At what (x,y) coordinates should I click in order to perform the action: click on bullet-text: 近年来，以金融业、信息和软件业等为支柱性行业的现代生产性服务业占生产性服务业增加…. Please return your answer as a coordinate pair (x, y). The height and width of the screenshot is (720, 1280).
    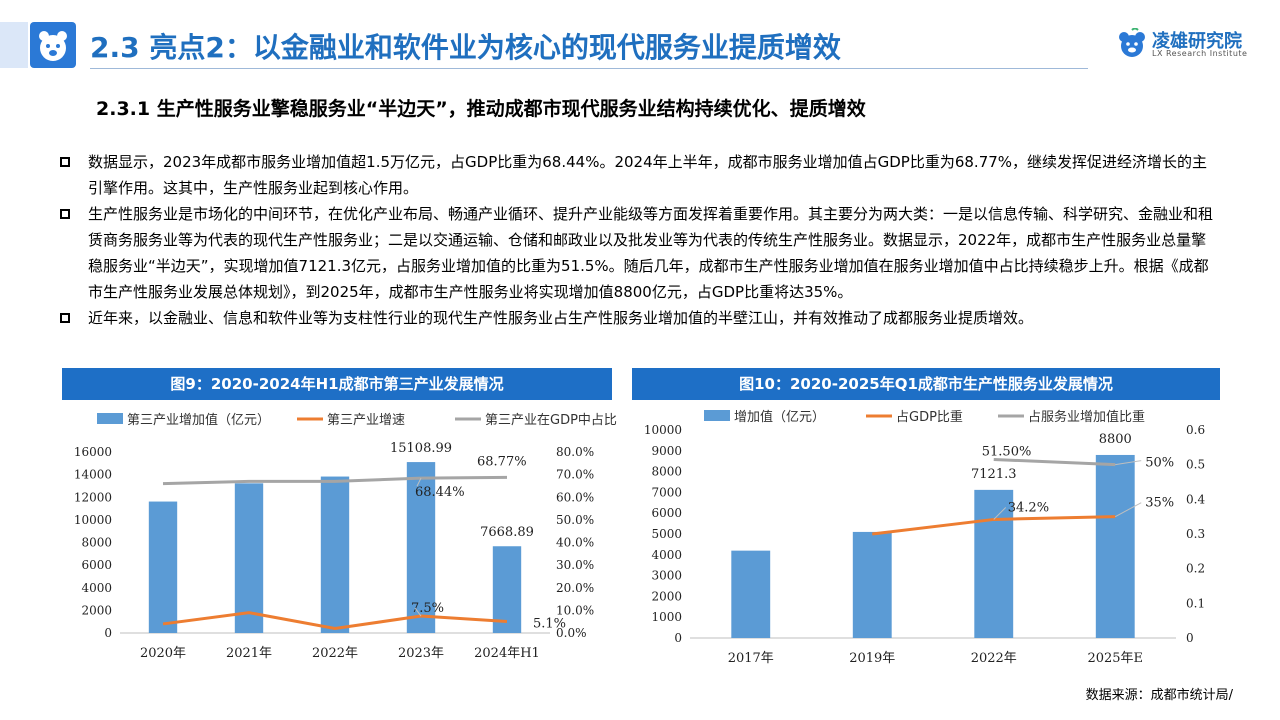
    Looking at the image, I should click on (561, 318).